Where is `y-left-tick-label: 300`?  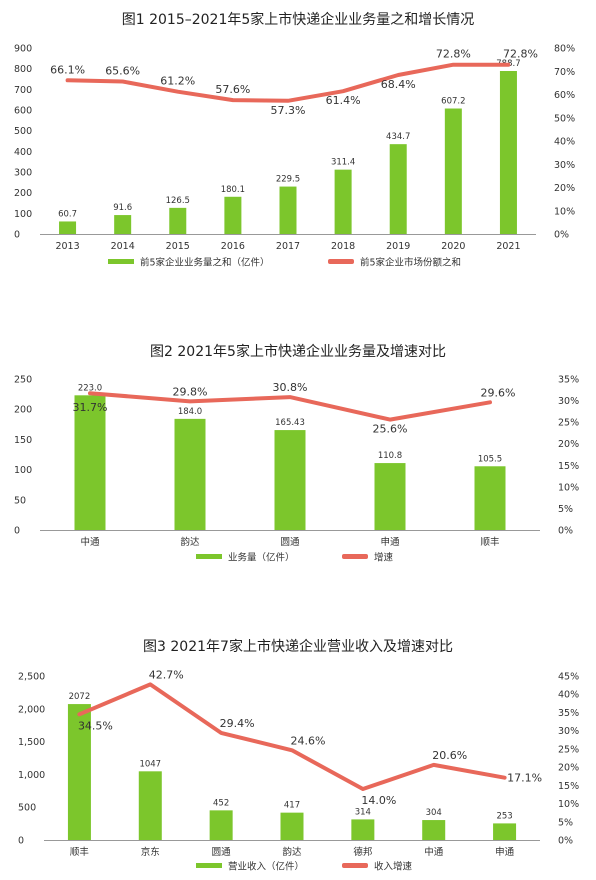 y-left-tick-label: 300 is located at coordinates (23, 173).